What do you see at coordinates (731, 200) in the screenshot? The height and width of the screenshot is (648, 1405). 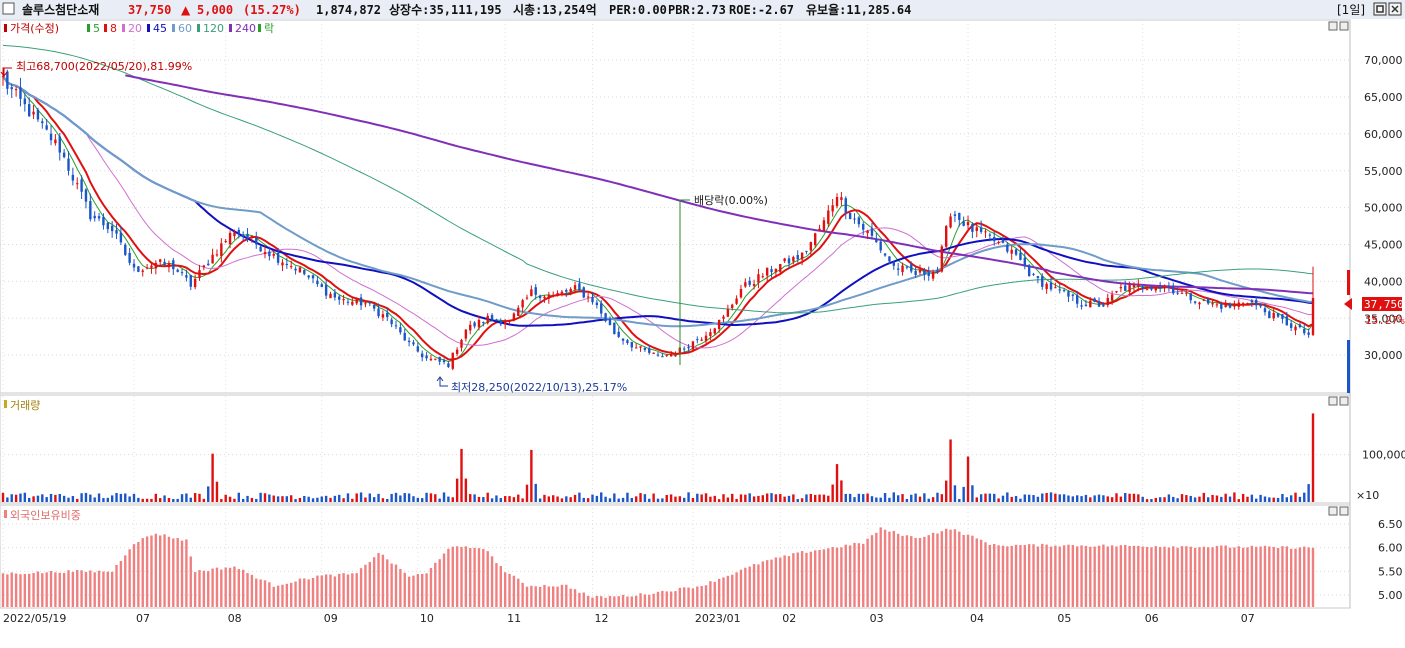 I see `dividend-annotation: 배당락(0.00%)` at bounding box center [731, 200].